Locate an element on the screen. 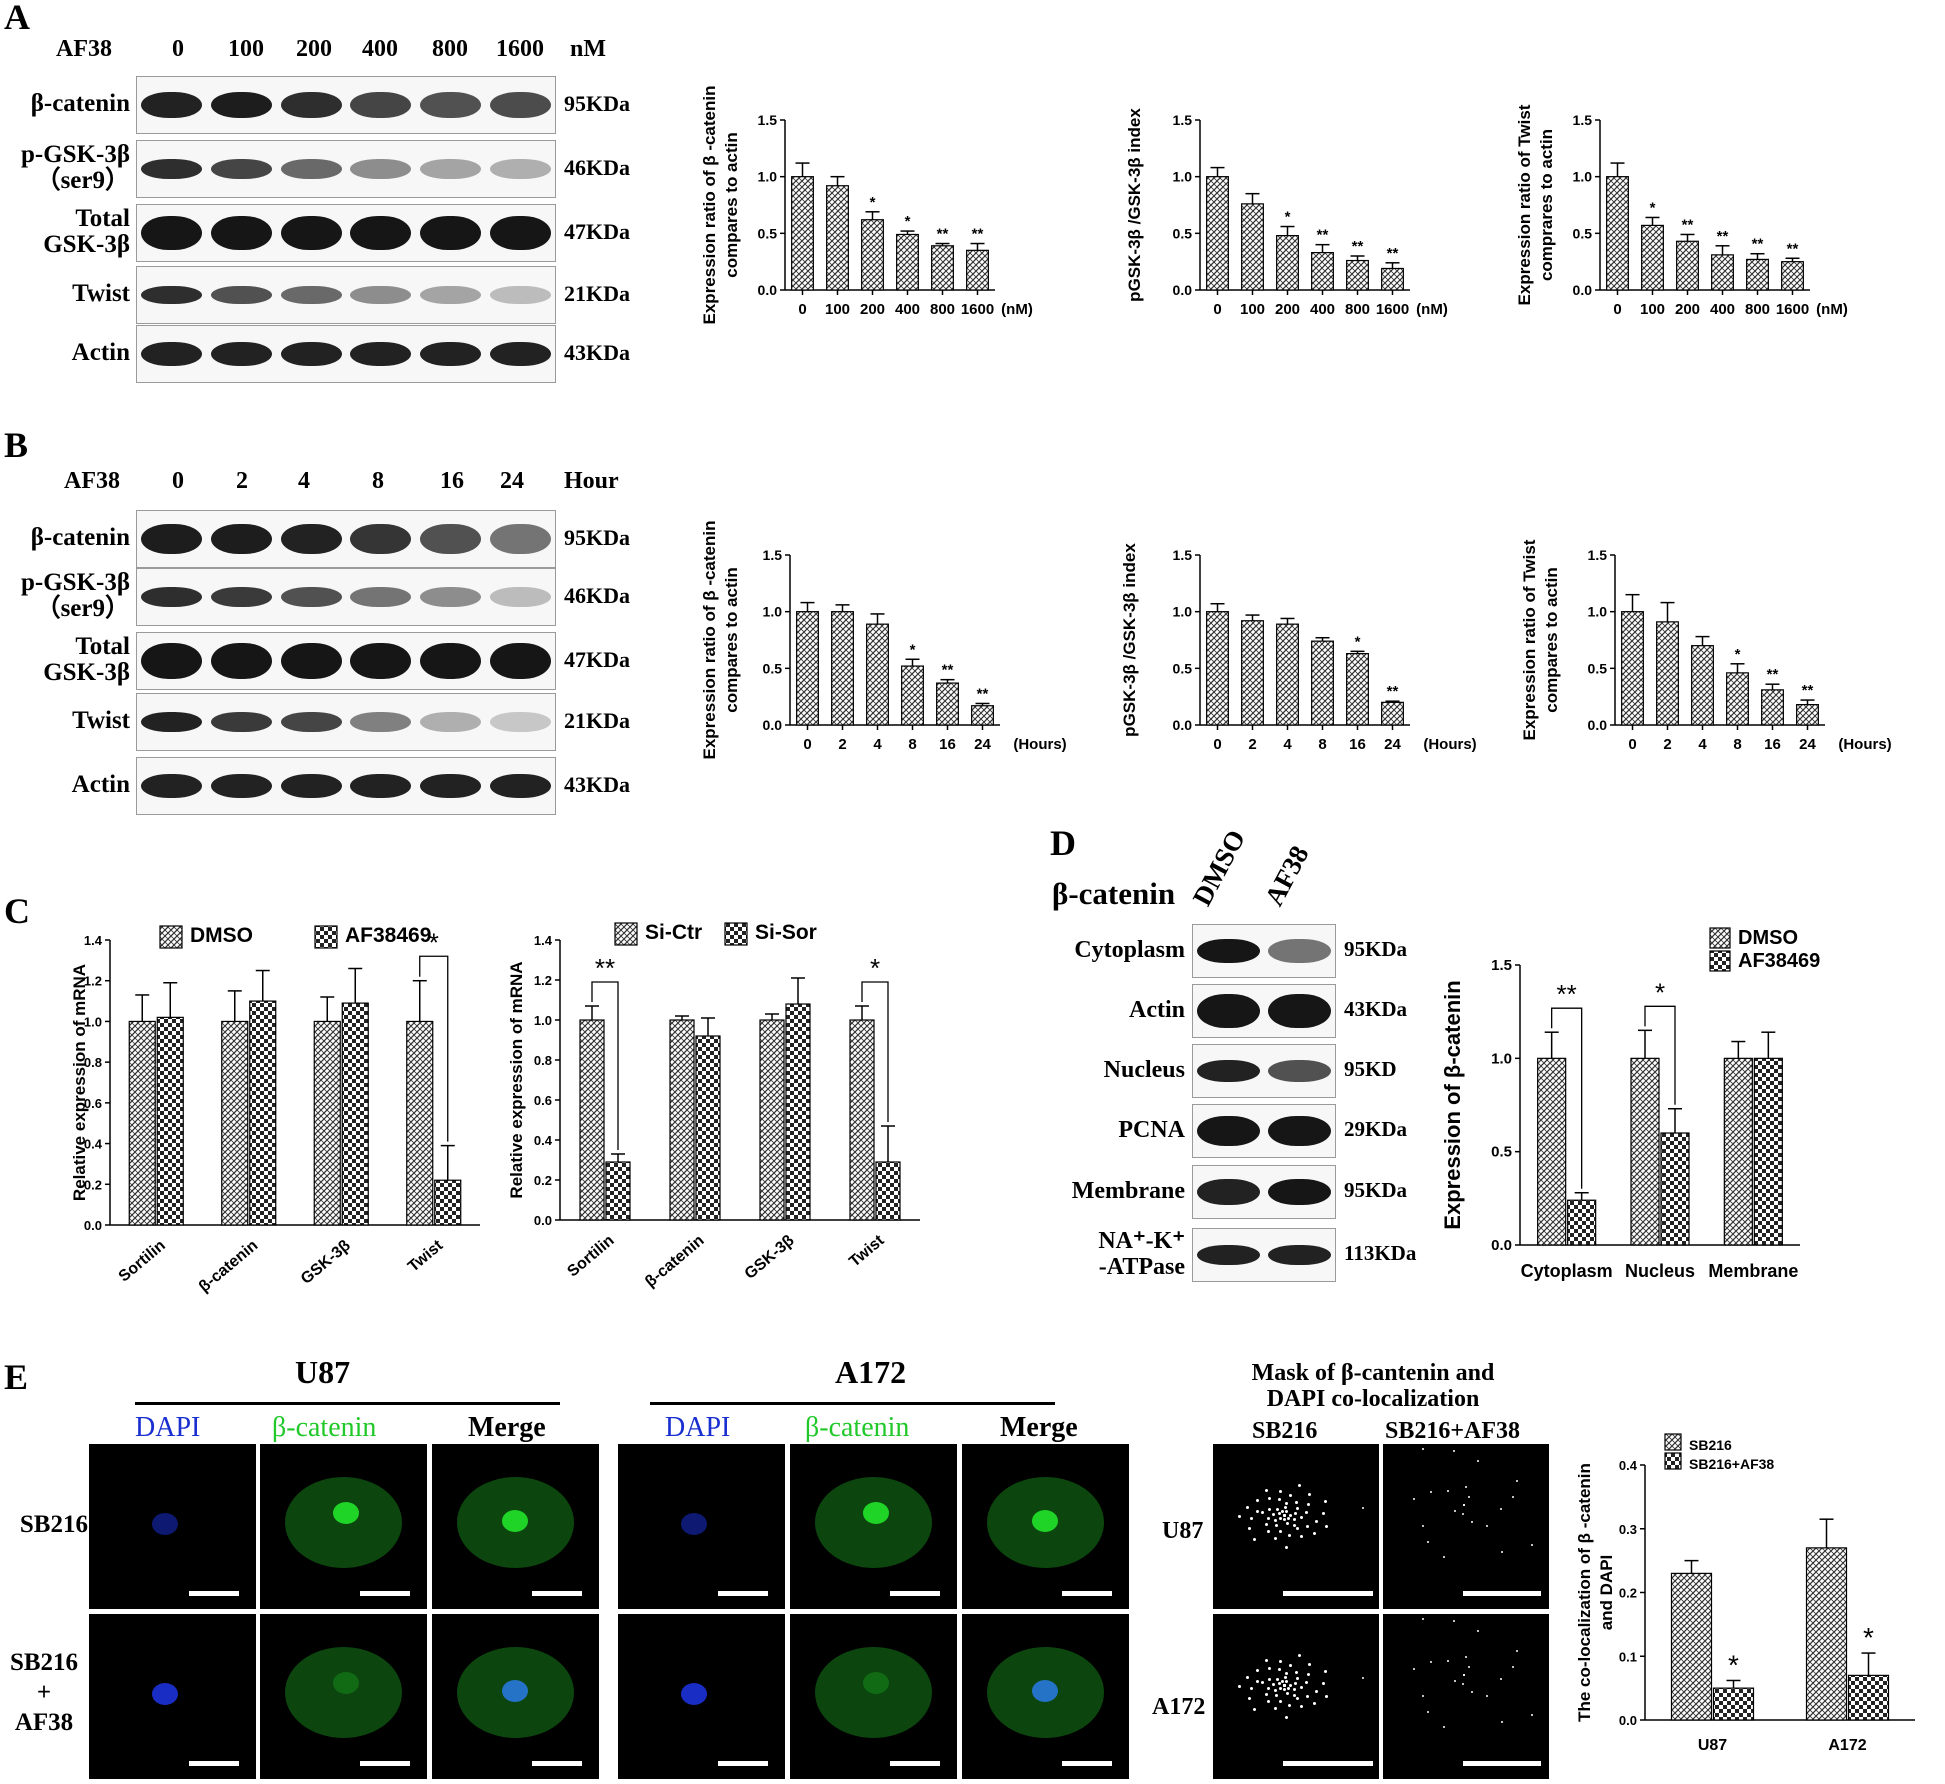 The width and height of the screenshot is (1945, 1784). lane-dmso: DMSO is located at coordinates (1219, 867).